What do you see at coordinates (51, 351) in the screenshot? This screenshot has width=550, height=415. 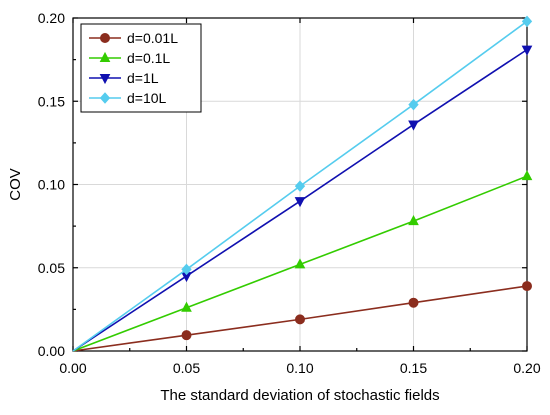 I see `y-tick-label: 0.00` at bounding box center [51, 351].